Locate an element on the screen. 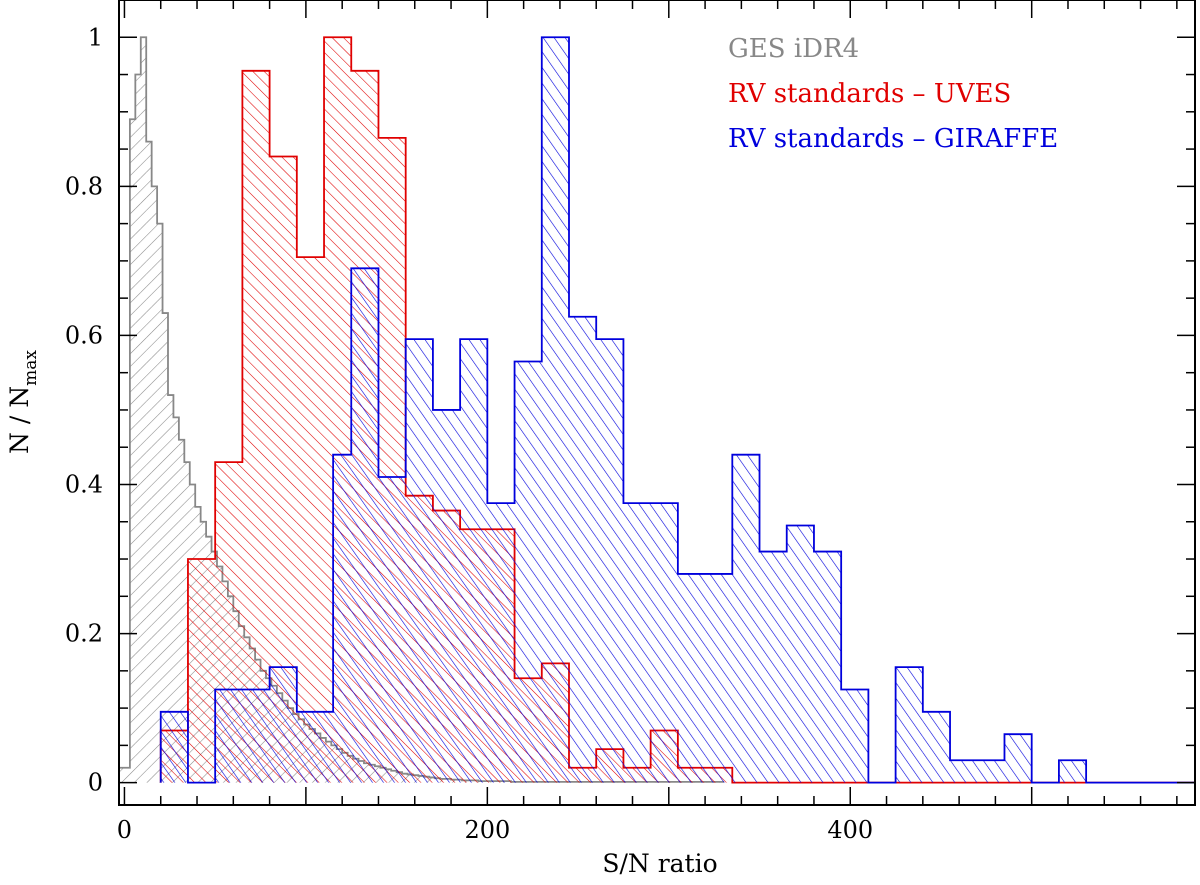 The image size is (1200, 885). y-tick-label: 0.2 is located at coordinates (84, 634).